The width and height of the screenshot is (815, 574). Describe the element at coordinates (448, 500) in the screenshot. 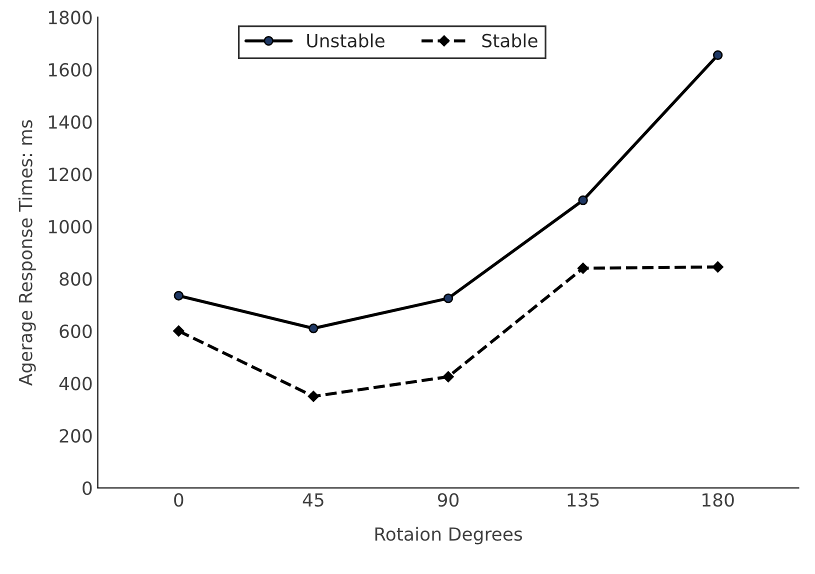

I see `x-tick-label: 90` at that location.